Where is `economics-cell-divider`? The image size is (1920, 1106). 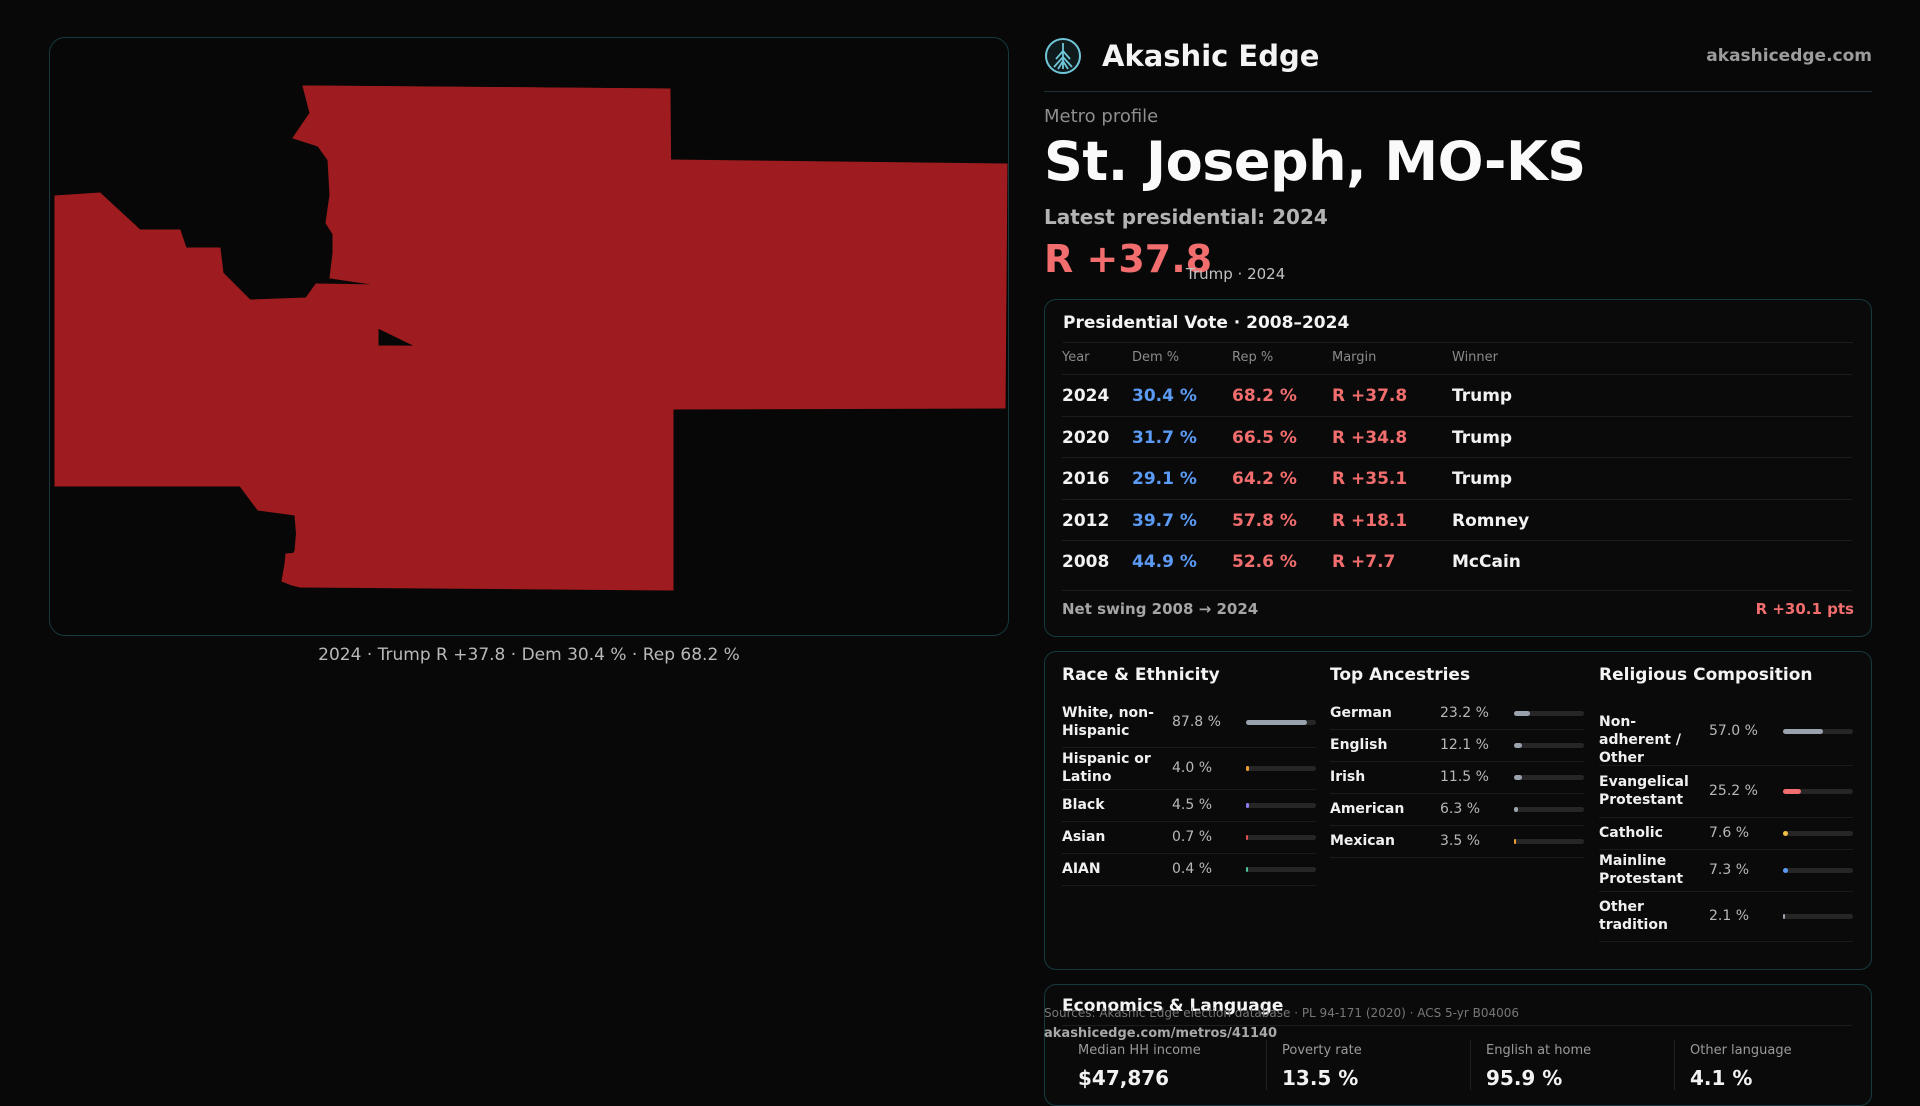 economics-cell-divider is located at coordinates (1266, 1065).